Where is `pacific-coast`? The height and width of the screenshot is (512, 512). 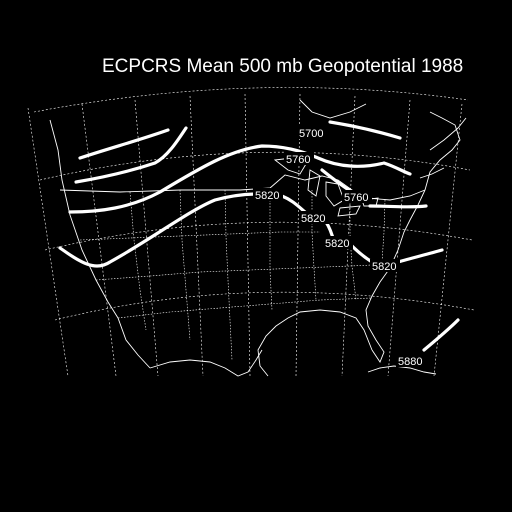 pacific-coast is located at coordinates (100, 244).